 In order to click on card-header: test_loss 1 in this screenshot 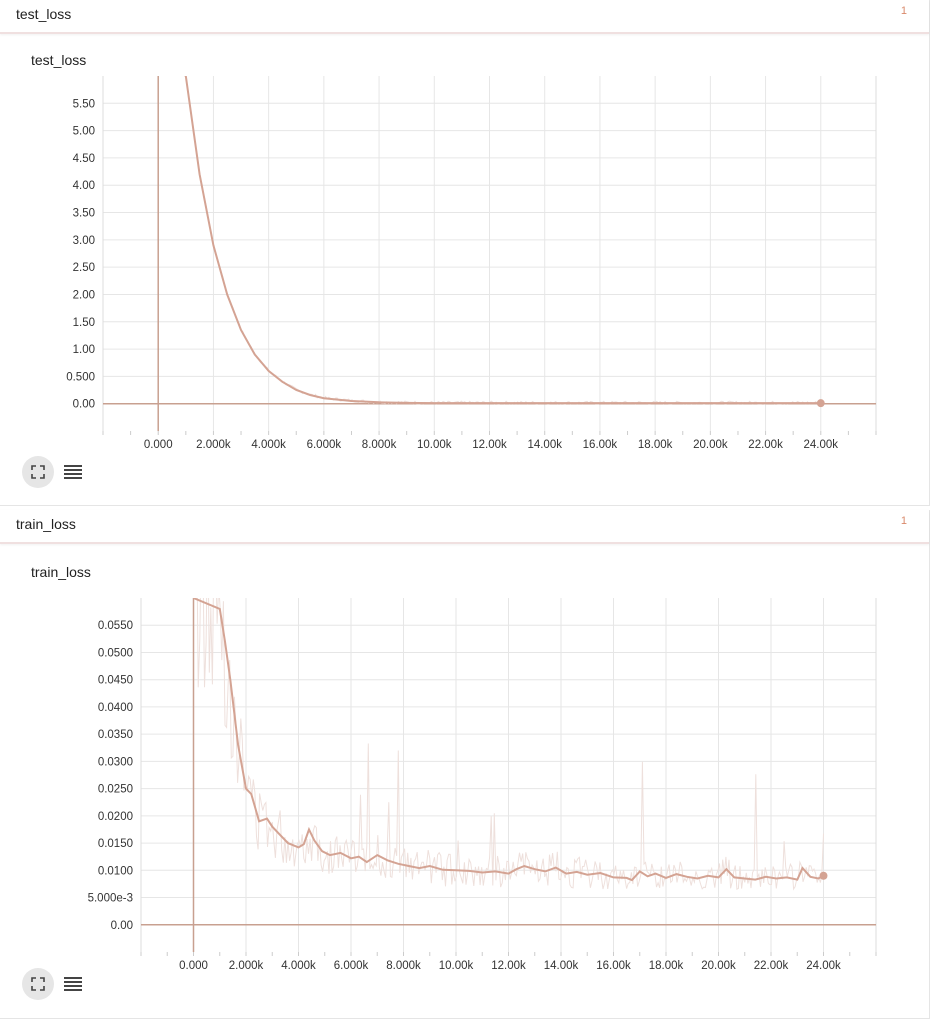, I will do `click(464, 17)`.